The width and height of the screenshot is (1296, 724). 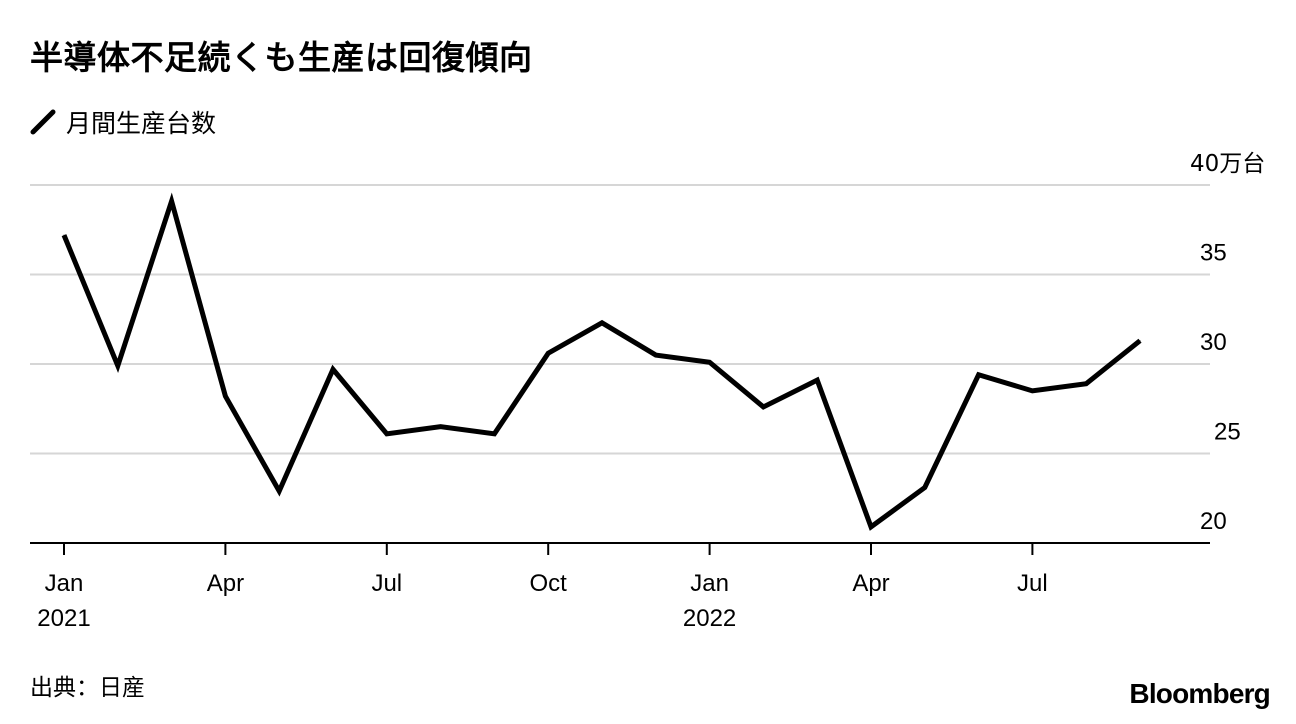 I want to click on legend: 月間生産台数, so click(x=123, y=122).